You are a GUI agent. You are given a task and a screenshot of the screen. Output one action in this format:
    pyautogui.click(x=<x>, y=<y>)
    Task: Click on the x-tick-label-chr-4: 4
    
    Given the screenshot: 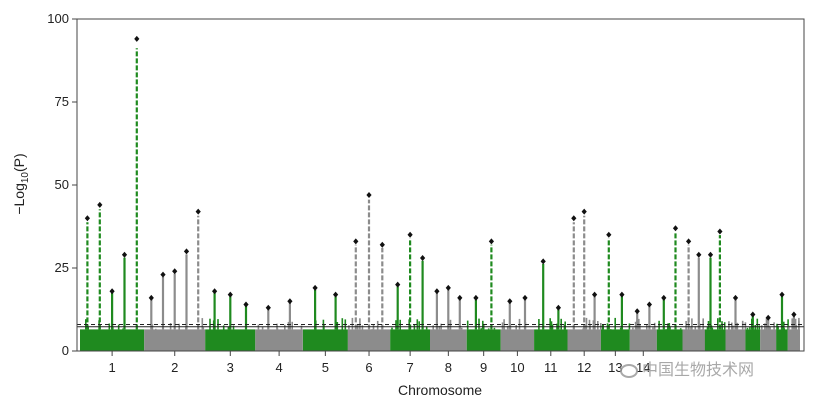 What is the action you would take?
    pyautogui.click(x=278, y=367)
    